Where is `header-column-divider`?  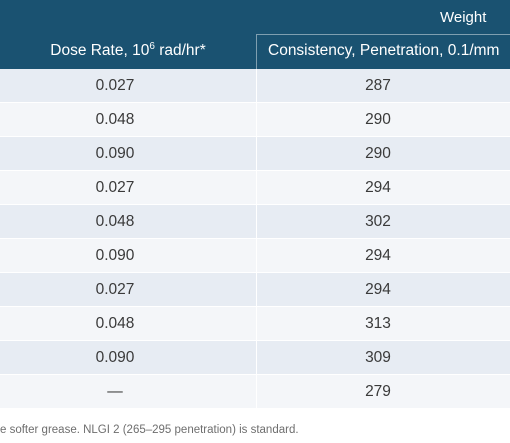 header-column-divider is located at coordinates (256, 52).